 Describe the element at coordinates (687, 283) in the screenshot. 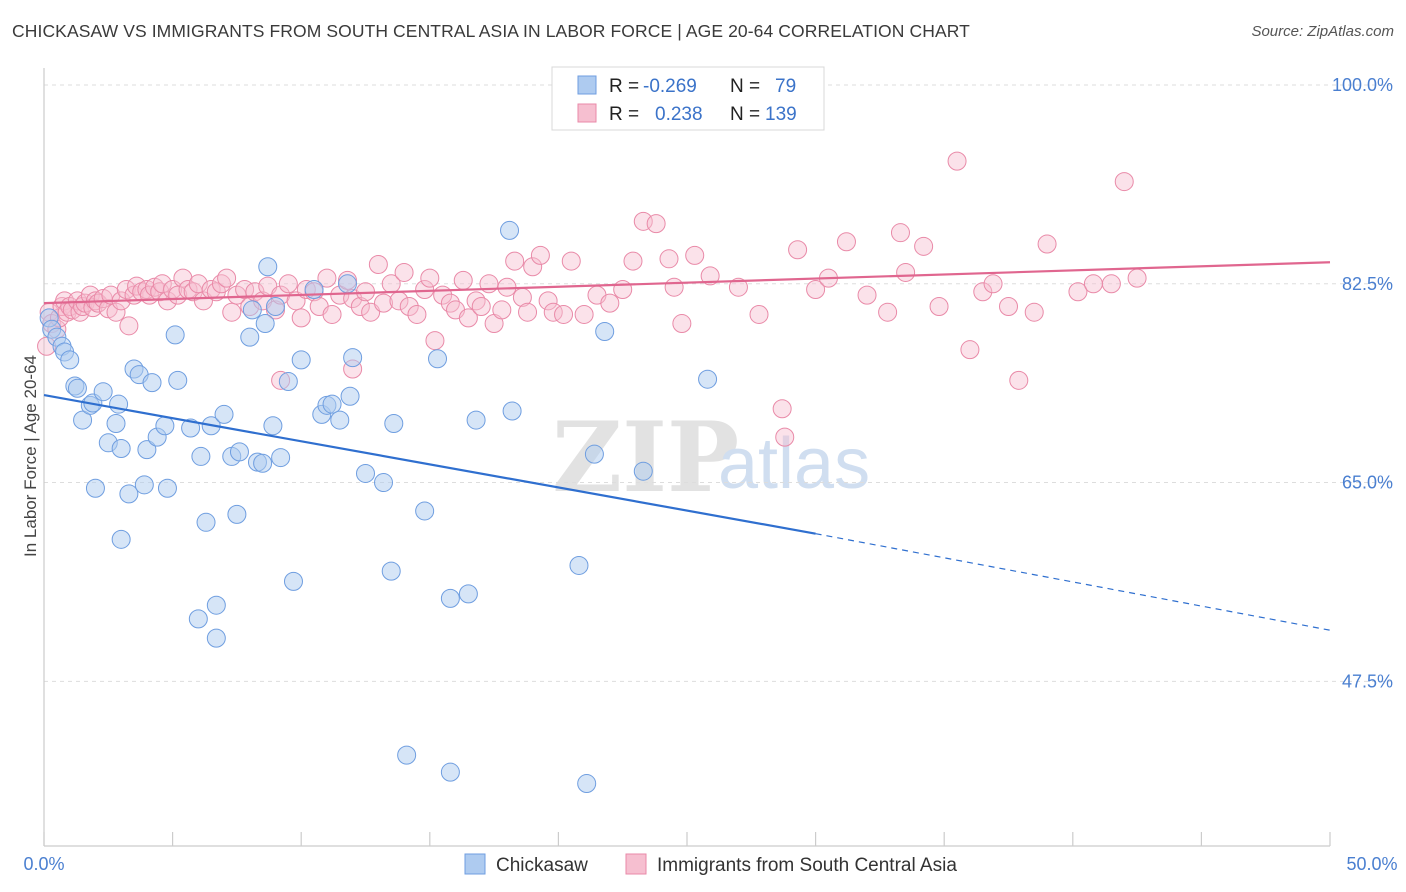

I see `immigrants-trend-line` at that location.